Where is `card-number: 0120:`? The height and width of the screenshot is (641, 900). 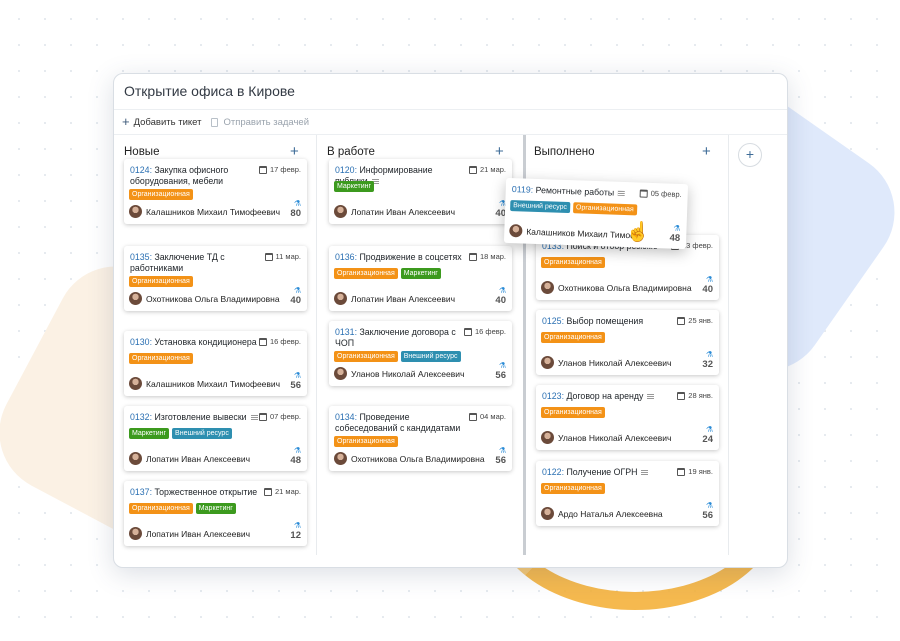
card-number: 0120: is located at coordinates (346, 170).